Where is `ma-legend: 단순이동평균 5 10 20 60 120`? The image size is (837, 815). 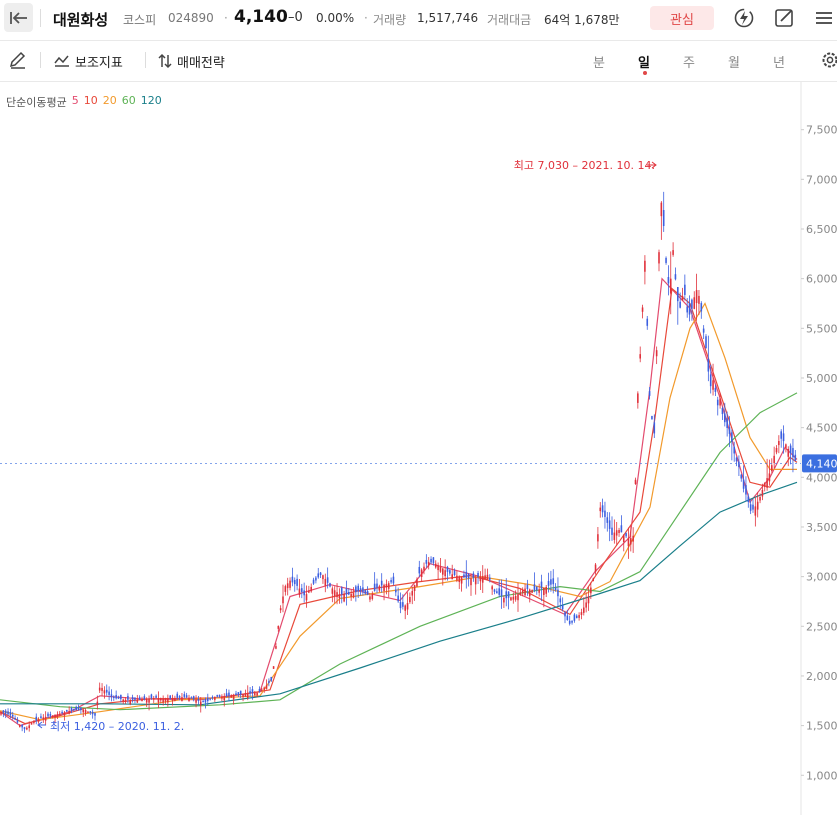 ma-legend: 단순이동평균 5 10 20 60 120 is located at coordinates (84, 102).